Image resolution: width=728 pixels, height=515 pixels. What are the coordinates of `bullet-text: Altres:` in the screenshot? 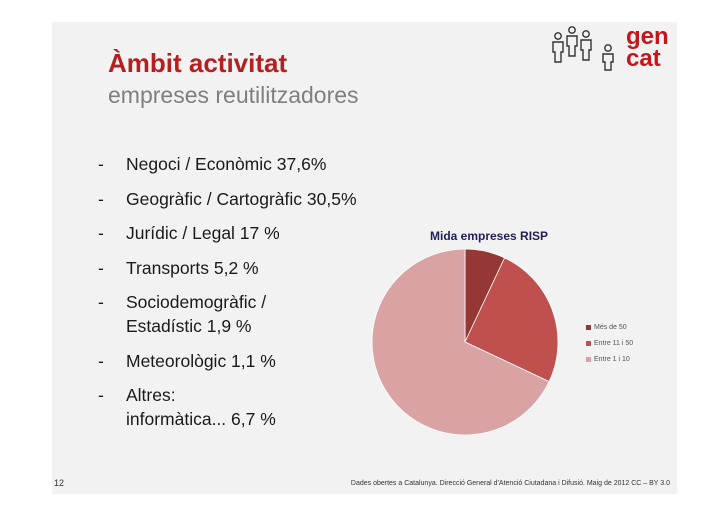 It's located at (151, 395).